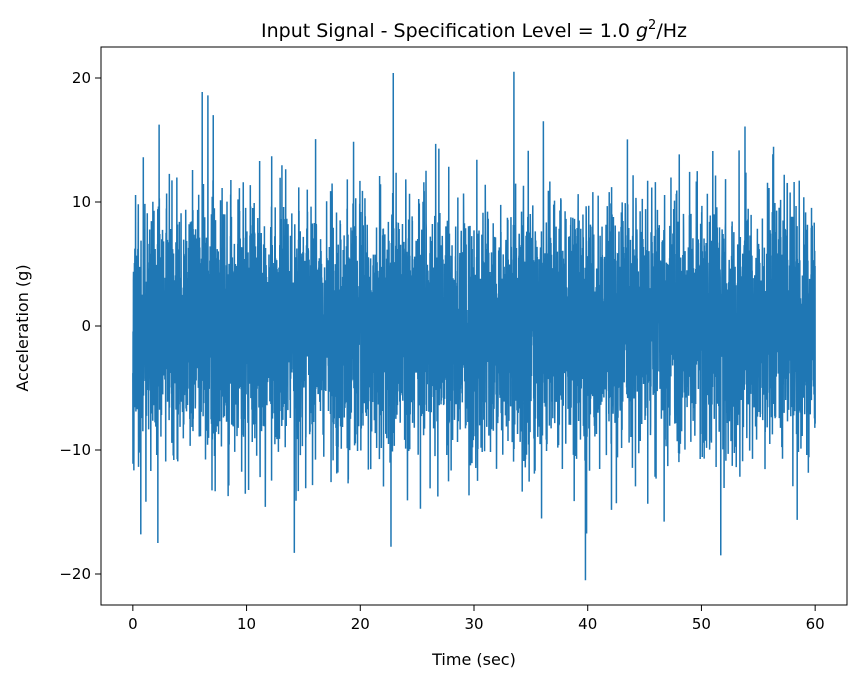 The height and width of the screenshot is (684, 860). I want to click on chart-title-sup: 2, so click(652, 25).